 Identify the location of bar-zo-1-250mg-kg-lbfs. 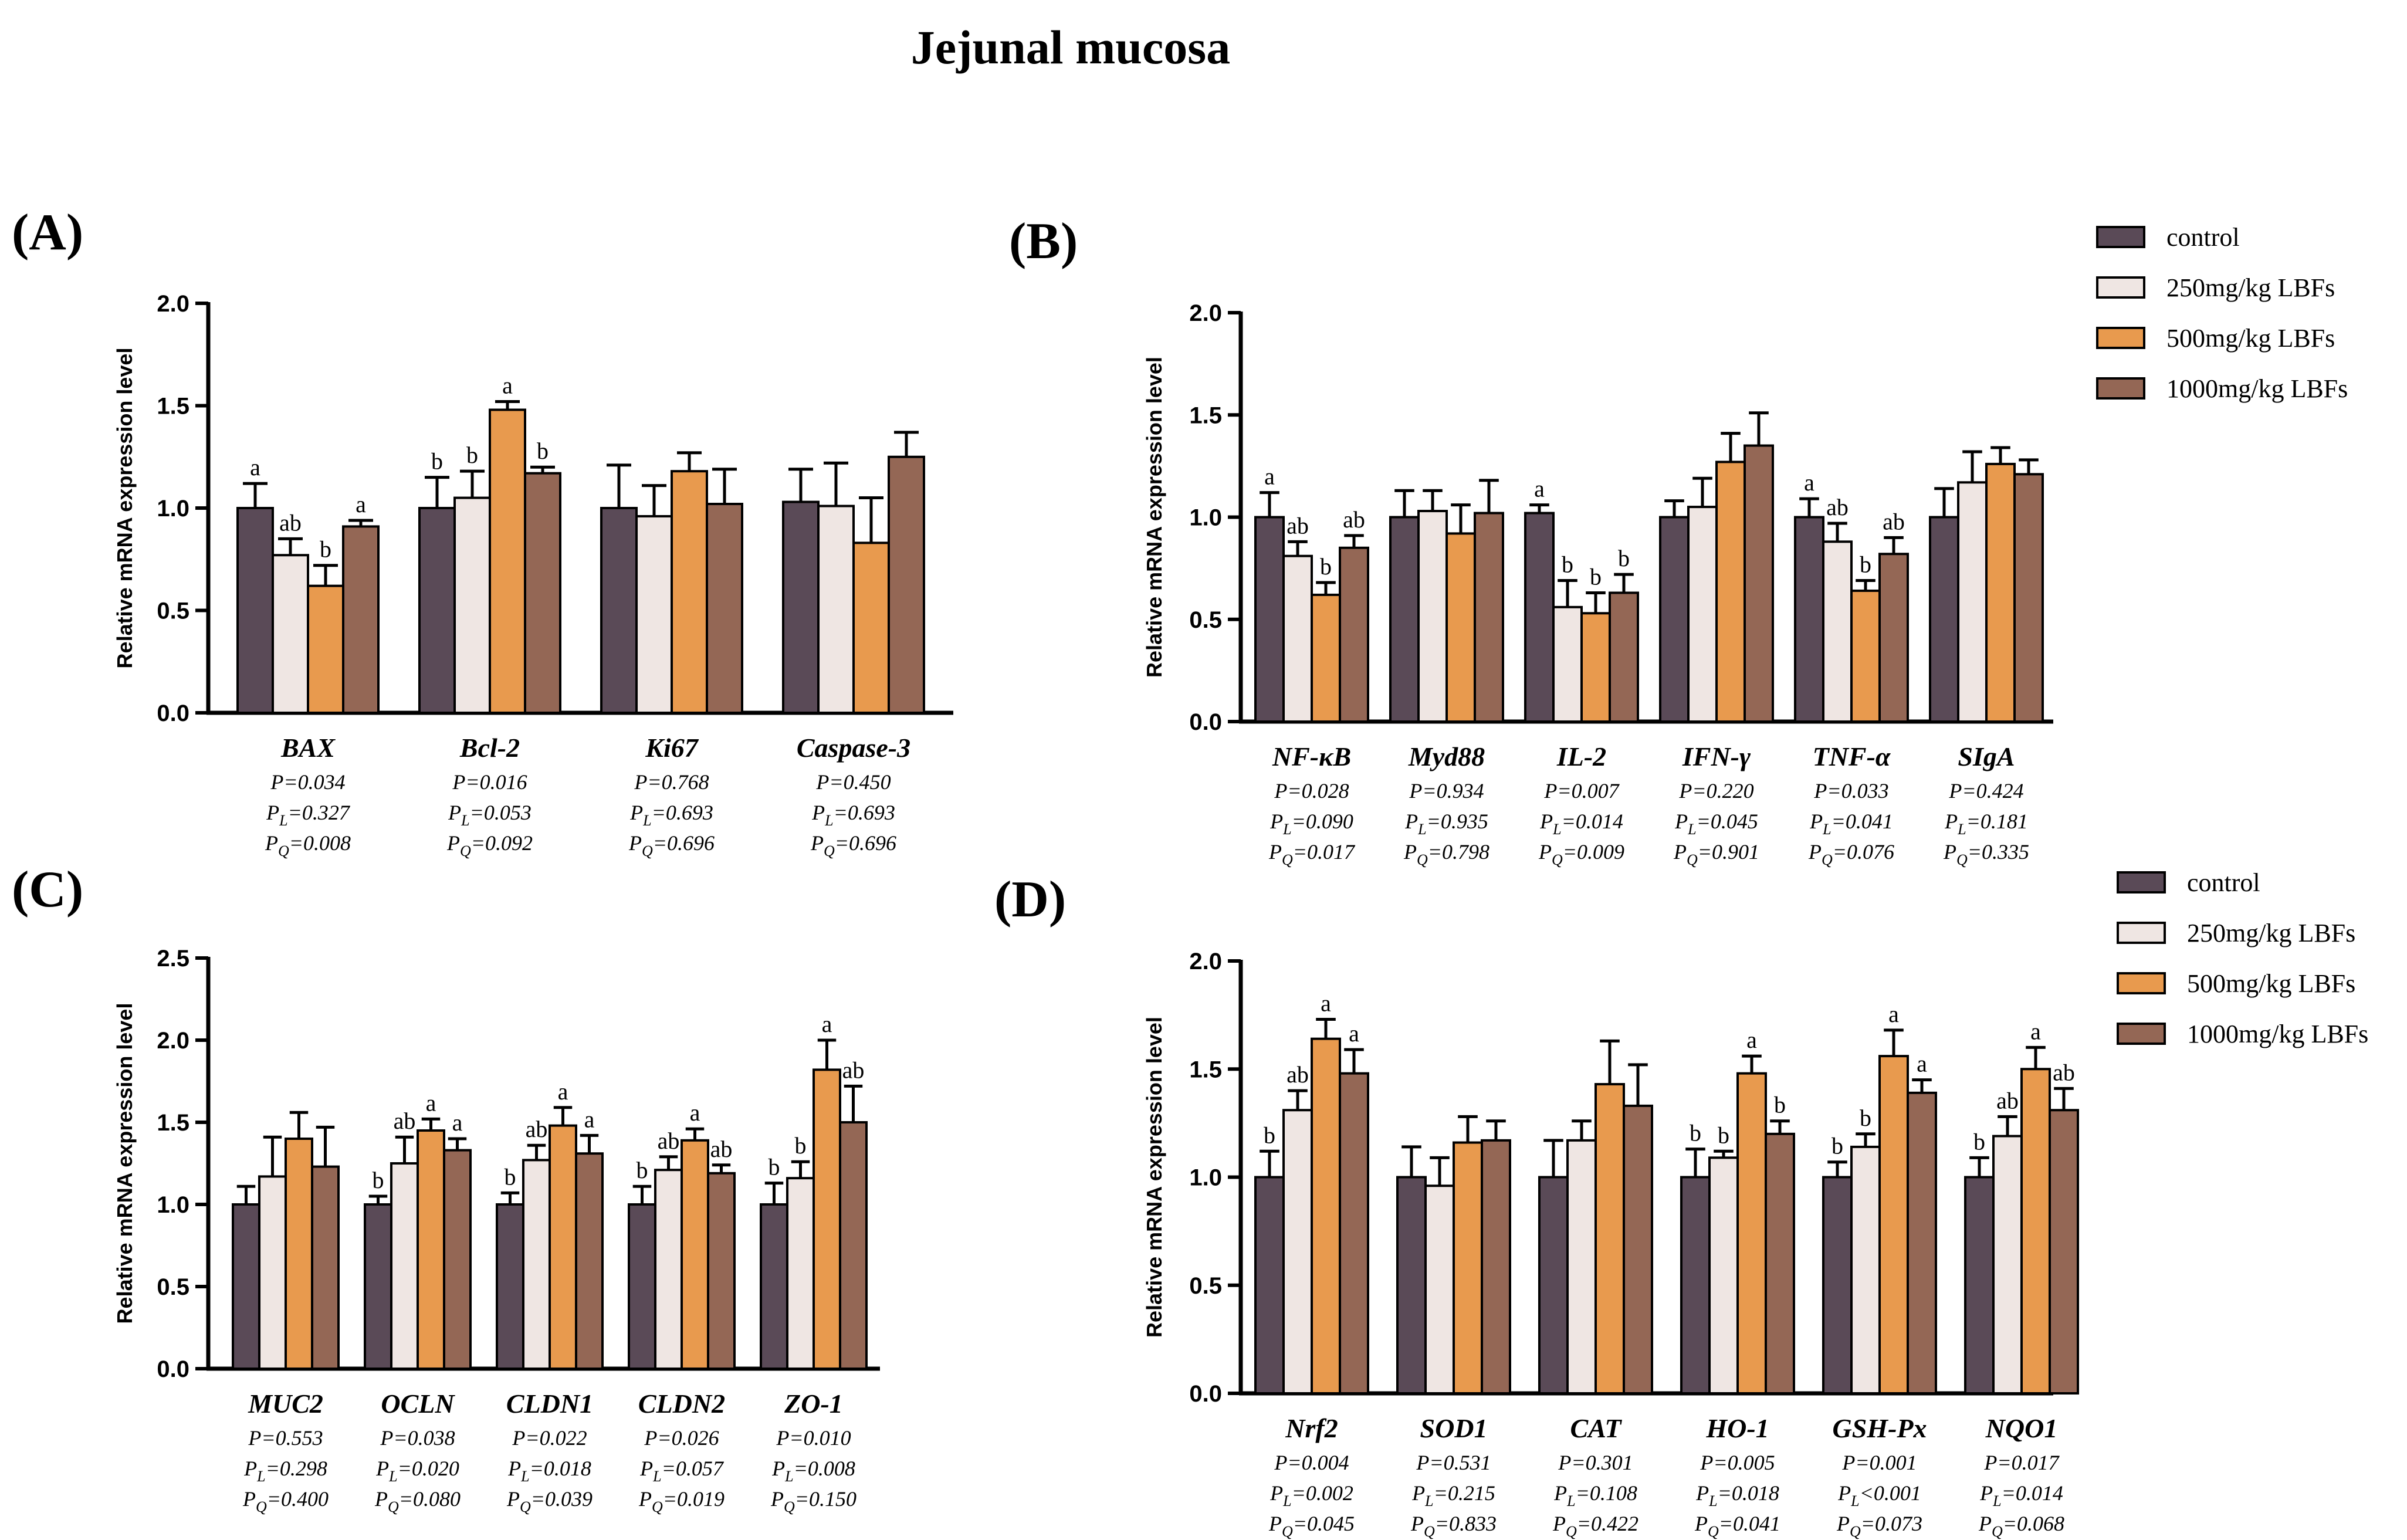
(800, 1273).